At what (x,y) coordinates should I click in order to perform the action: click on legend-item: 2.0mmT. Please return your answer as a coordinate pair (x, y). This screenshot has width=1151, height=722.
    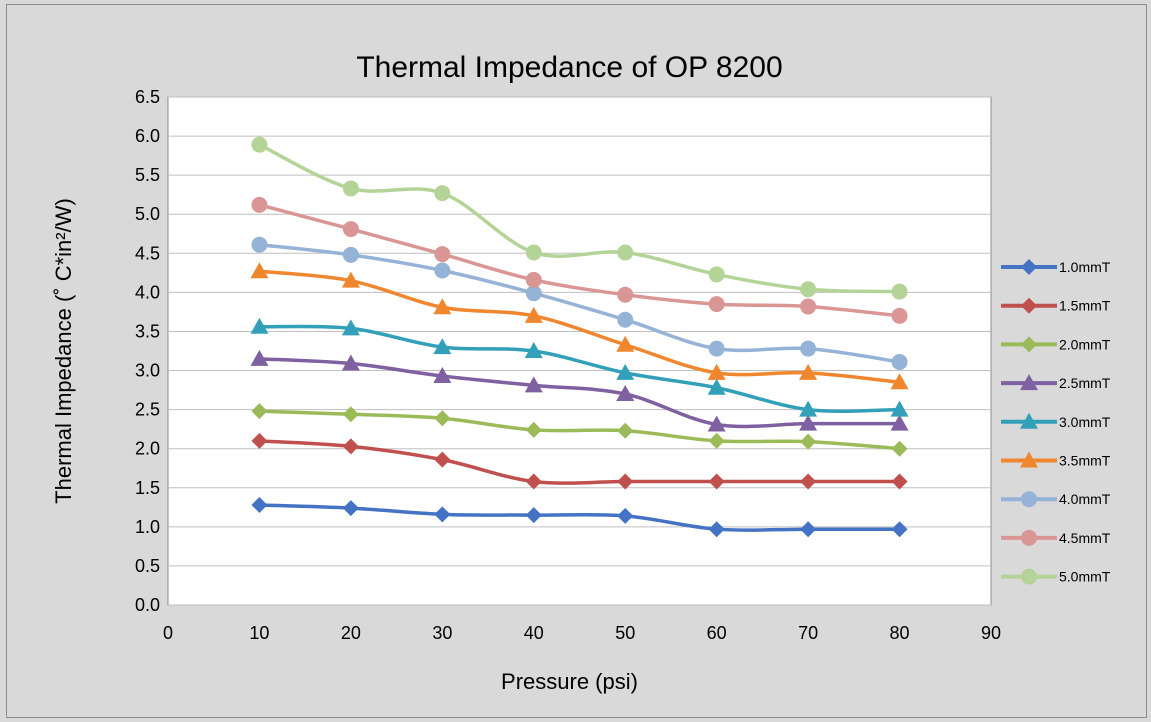
    Looking at the image, I should click on (1056, 344).